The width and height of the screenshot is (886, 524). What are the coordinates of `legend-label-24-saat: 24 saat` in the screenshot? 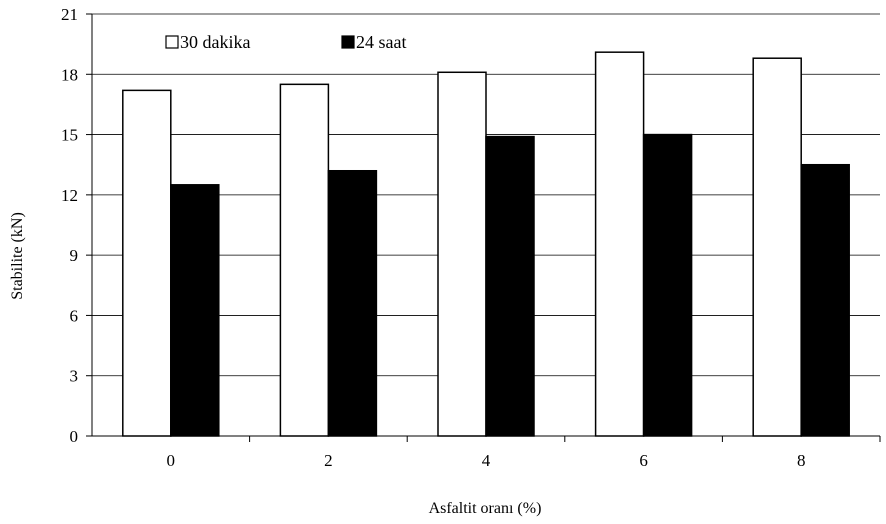 It's located at (381, 42).